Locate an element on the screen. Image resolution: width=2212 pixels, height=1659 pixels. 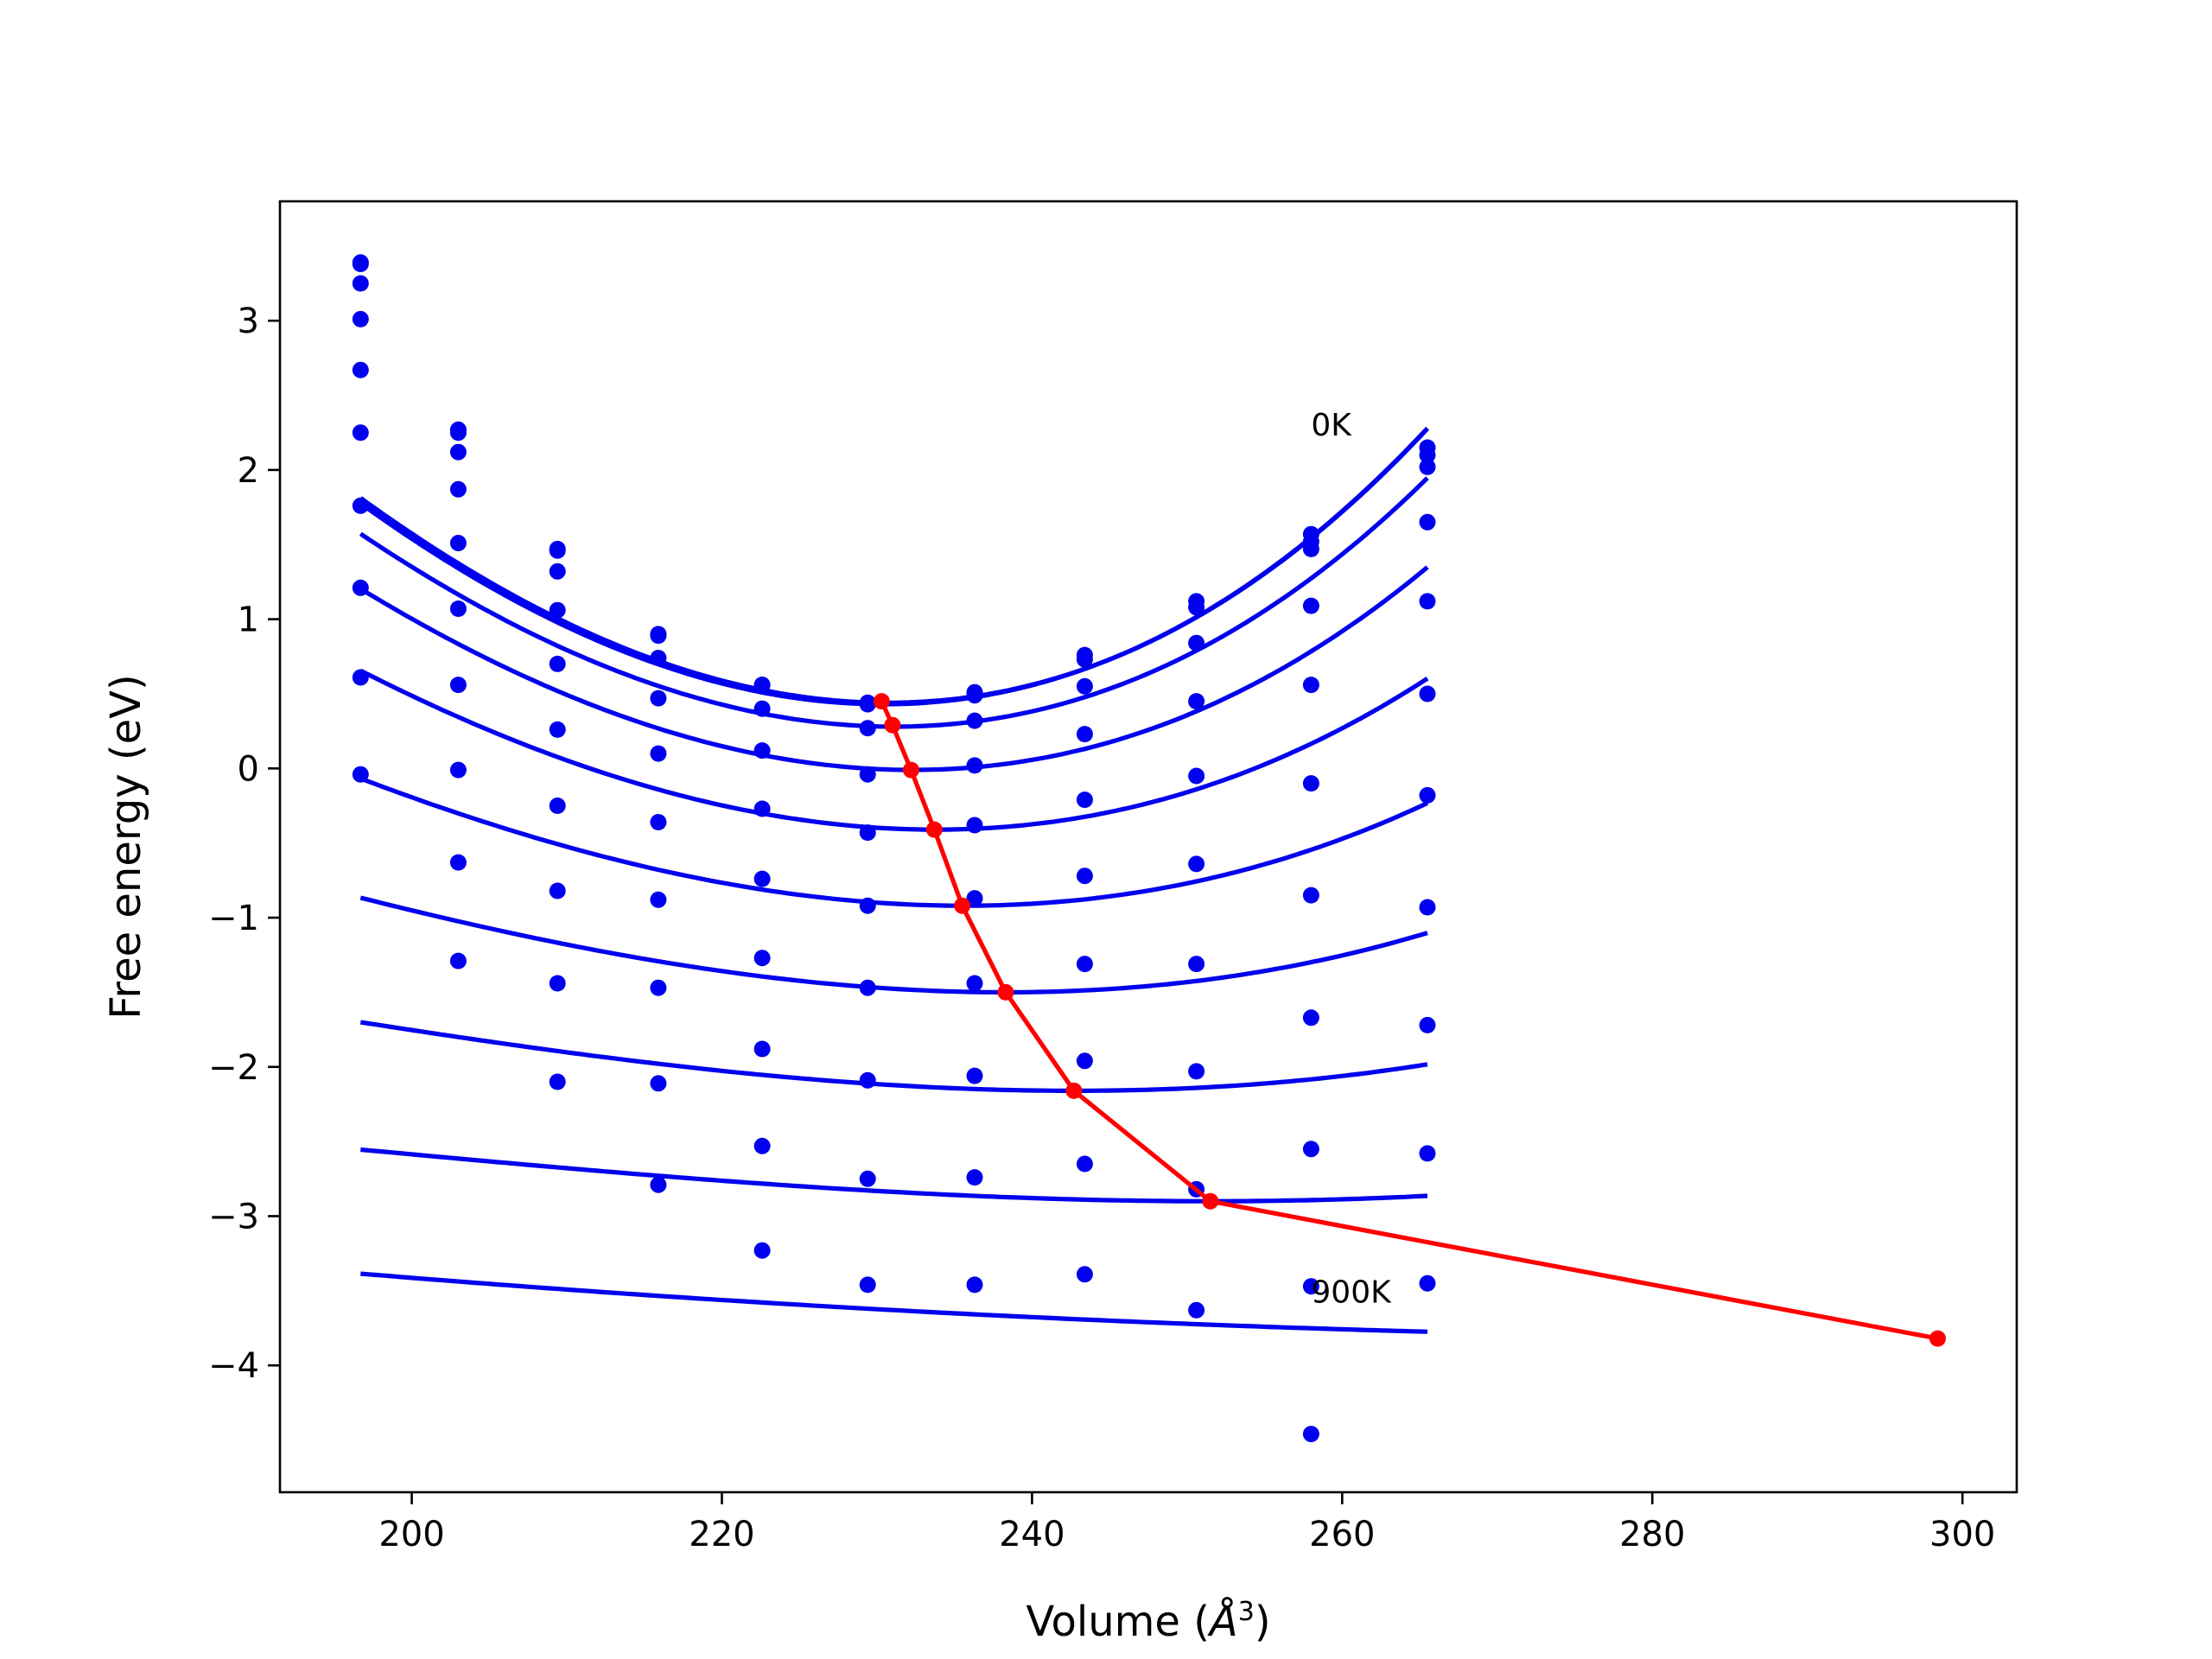
annotation-1: 900K is located at coordinates (1351, 1293).